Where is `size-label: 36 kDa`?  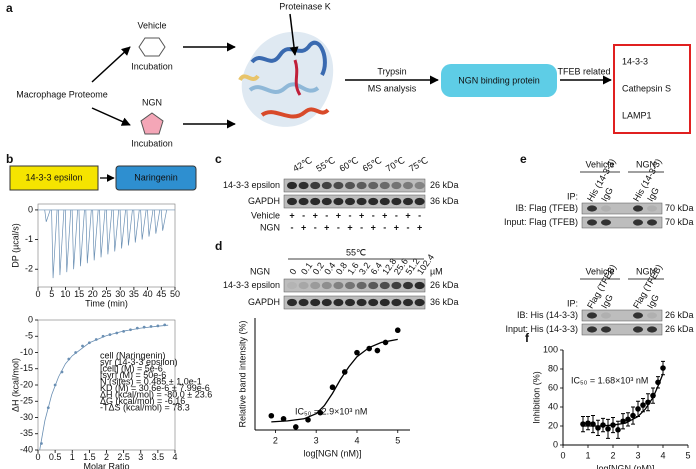
size-label: 36 kDa is located at coordinates (444, 302).